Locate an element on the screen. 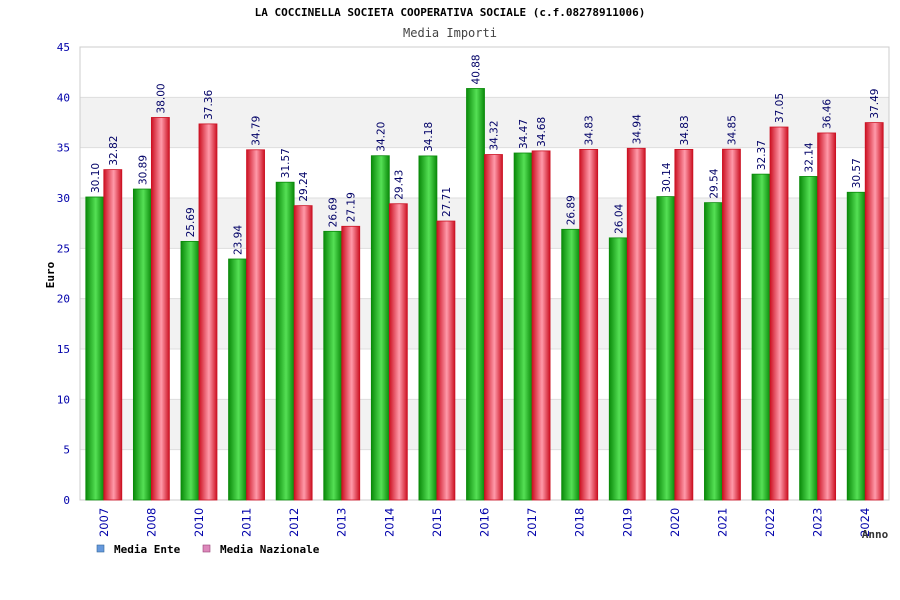 The width and height of the screenshot is (900, 600). legend-label-nazionale: Media Nazionale is located at coordinates (270, 549).